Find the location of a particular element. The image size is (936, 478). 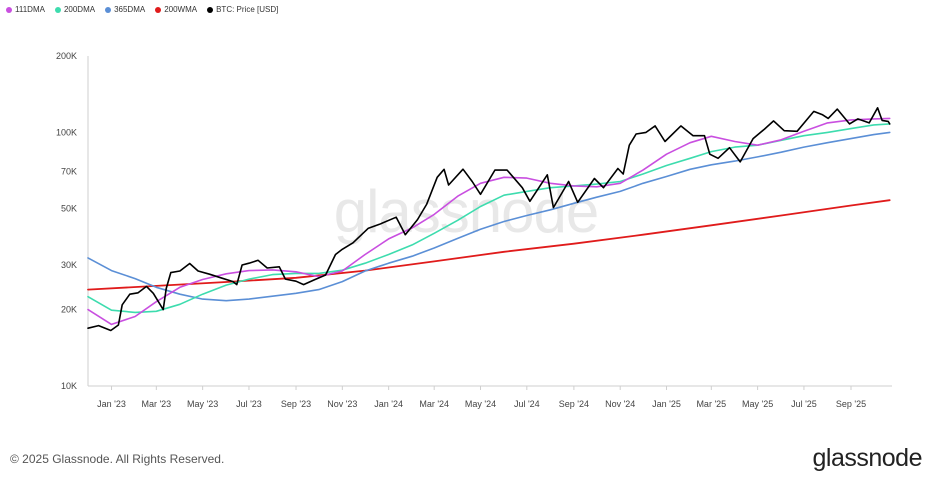

y-tick-label: 30K is located at coordinates (69, 265).